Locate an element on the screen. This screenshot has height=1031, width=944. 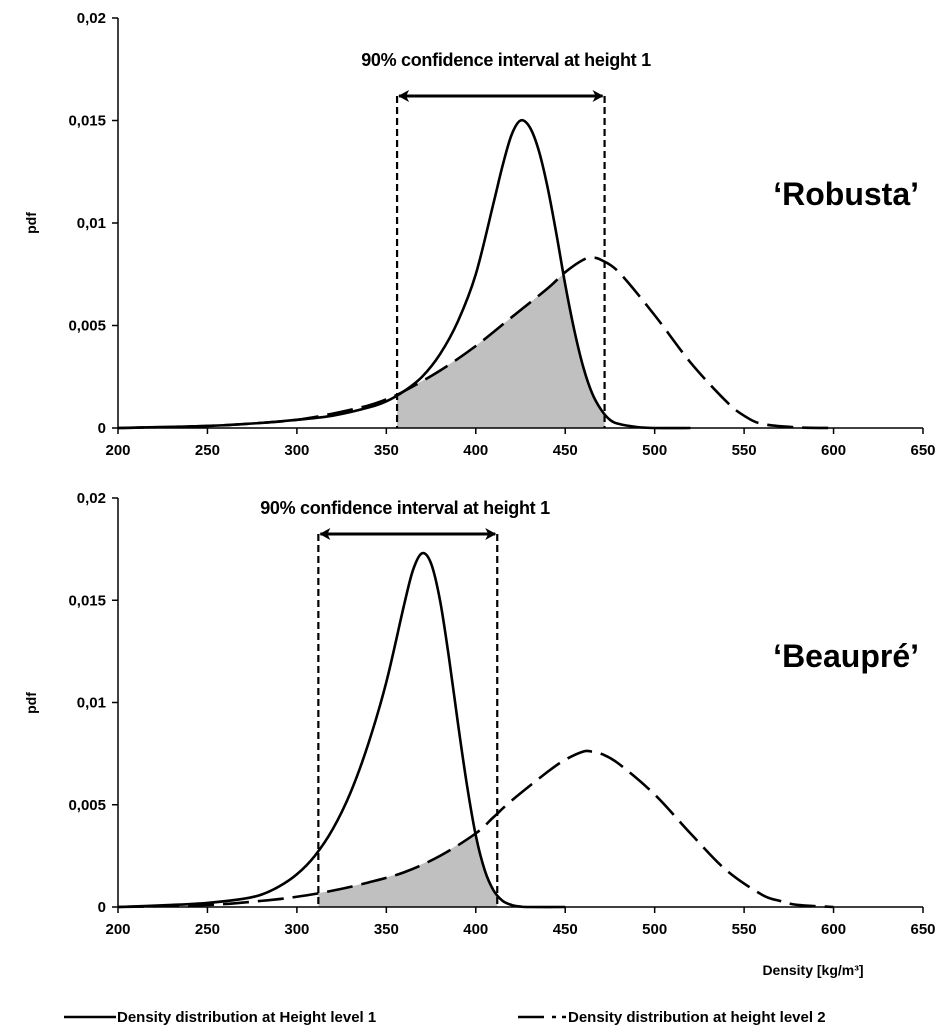
legend-label-height-2: Density distribution at height level 2 is located at coordinates (697, 1017).